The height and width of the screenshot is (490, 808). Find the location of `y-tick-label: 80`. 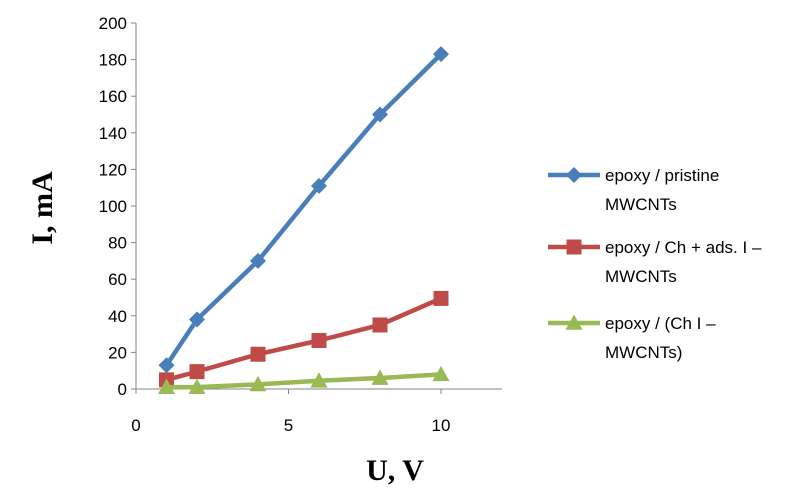

y-tick-label: 80 is located at coordinates (117, 243).